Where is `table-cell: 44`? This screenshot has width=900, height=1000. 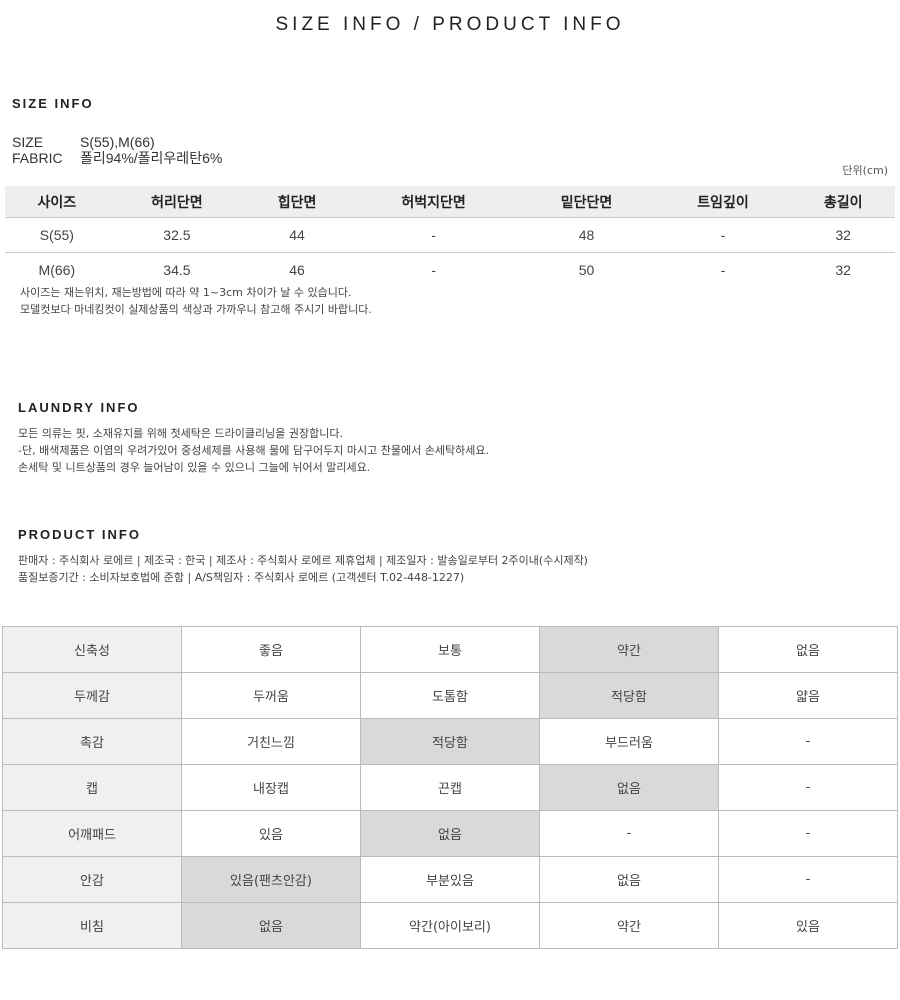
table-cell: 44 is located at coordinates (297, 235).